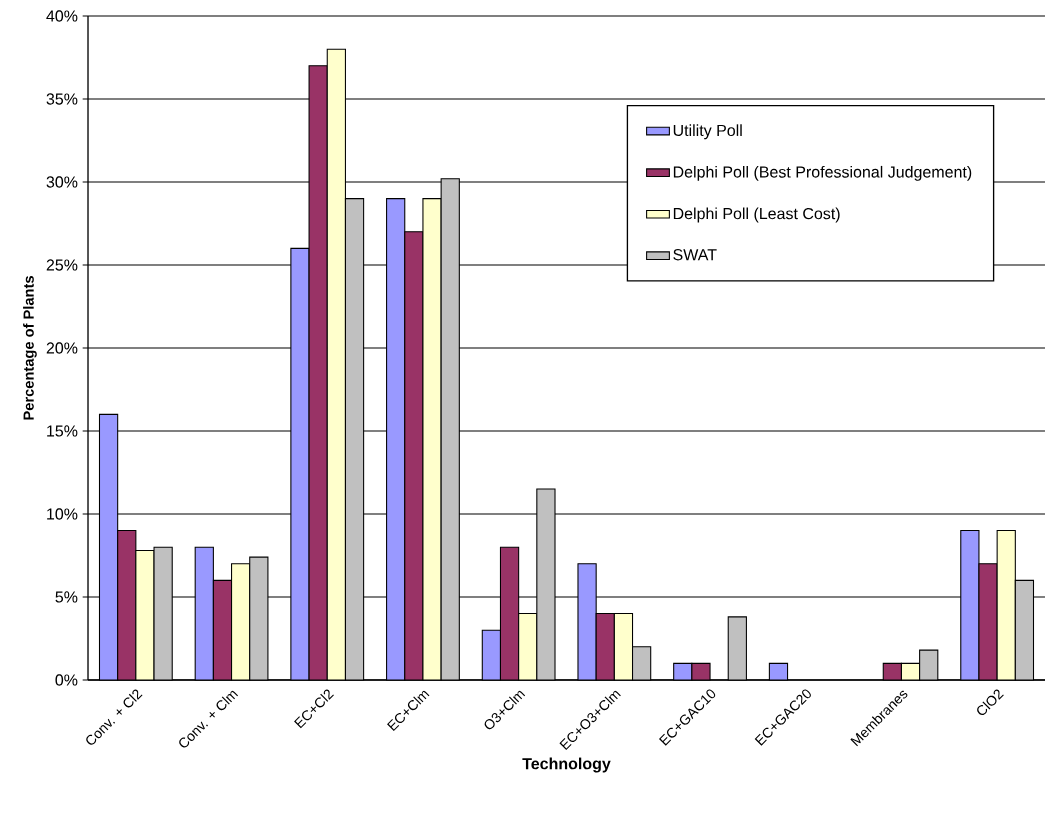 The height and width of the screenshot is (821, 1047). Describe the element at coordinates (66, 597) in the screenshot. I see `y-tick-label: 5%` at that location.